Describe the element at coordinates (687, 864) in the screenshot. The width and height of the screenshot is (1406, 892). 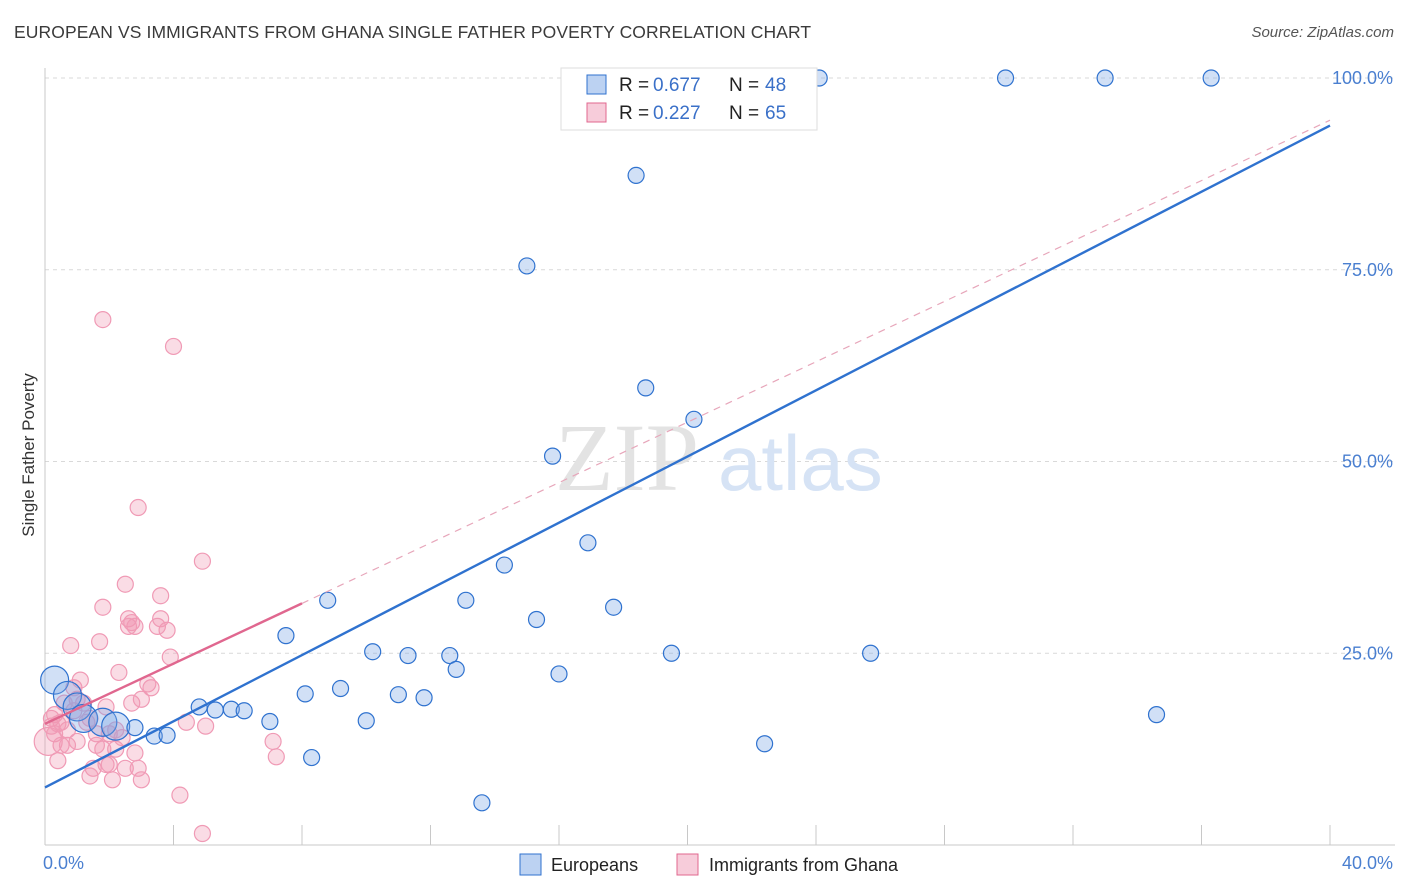
I see `bottom-legend-swatch-ghana` at that location.